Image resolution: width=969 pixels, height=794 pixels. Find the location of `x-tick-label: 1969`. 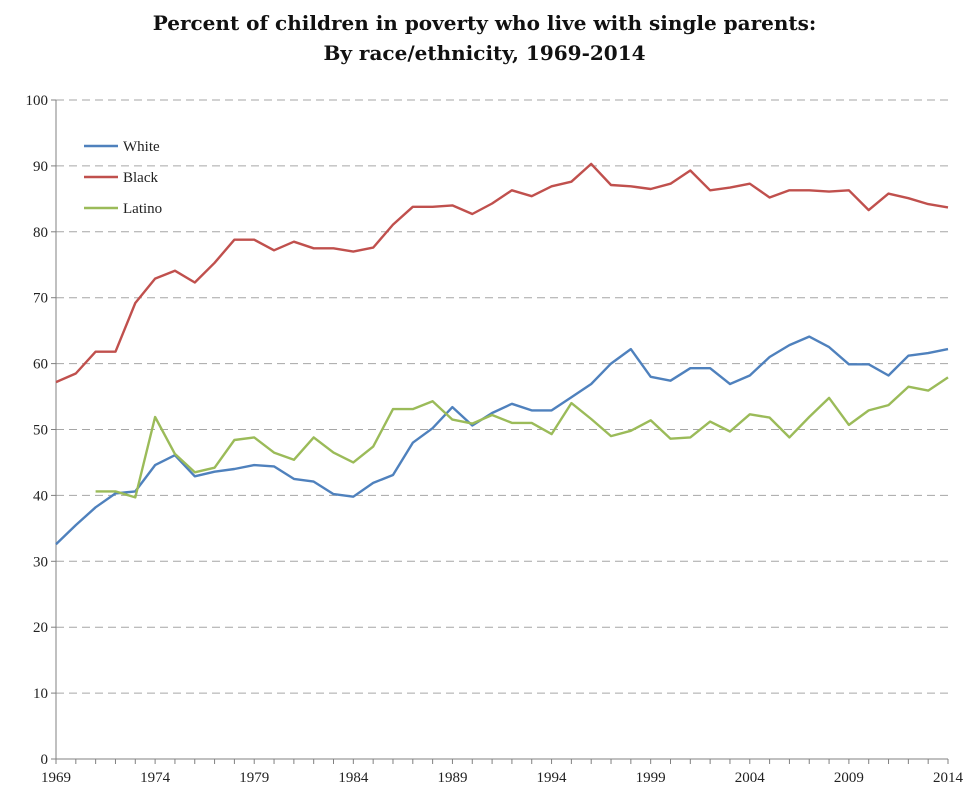

x-tick-label: 1969 is located at coordinates (56, 778).